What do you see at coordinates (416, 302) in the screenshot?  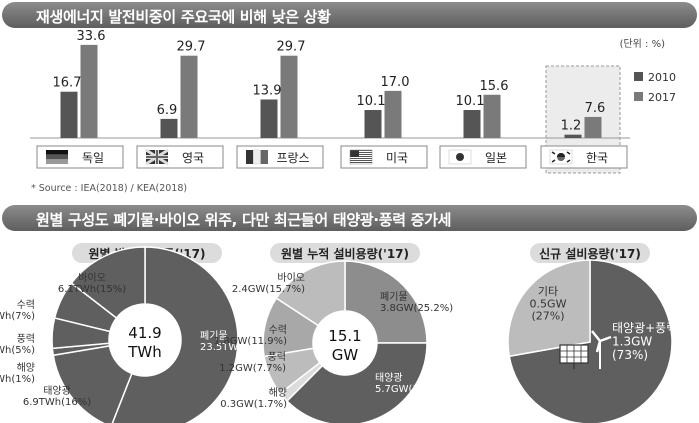 I see `slice-label: 폐기물 3.8GW(25.2%)` at bounding box center [416, 302].